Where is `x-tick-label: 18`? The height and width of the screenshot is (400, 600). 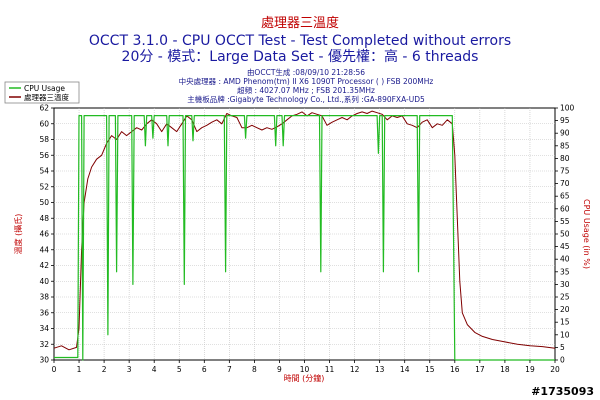
x-tick-label: 18 is located at coordinates (505, 369).